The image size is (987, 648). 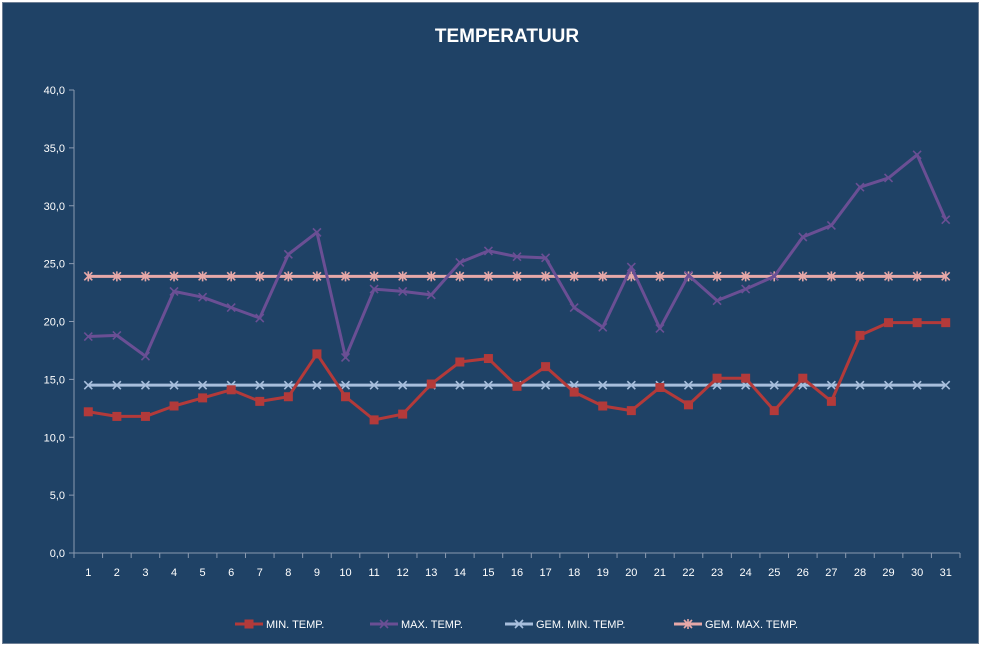 I want to click on x-tick-label: 13, so click(x=431, y=573).